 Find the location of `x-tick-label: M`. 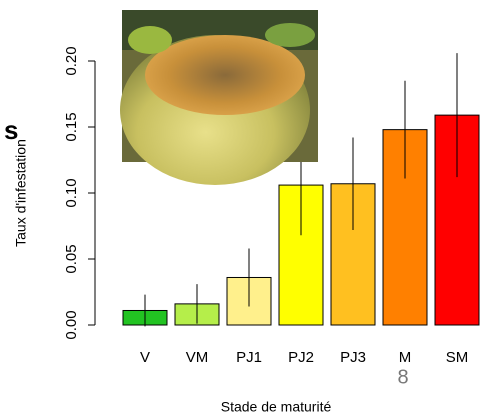

x-tick-label: M is located at coordinates (405, 357).